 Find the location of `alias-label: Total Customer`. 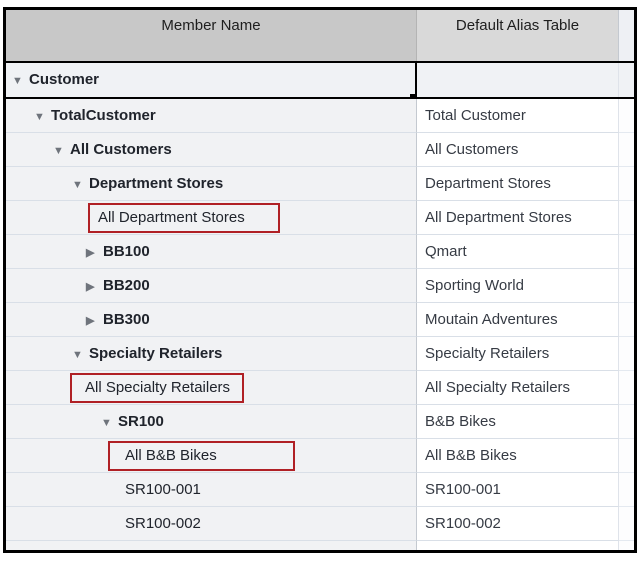

alias-label: Total Customer is located at coordinates (475, 115).